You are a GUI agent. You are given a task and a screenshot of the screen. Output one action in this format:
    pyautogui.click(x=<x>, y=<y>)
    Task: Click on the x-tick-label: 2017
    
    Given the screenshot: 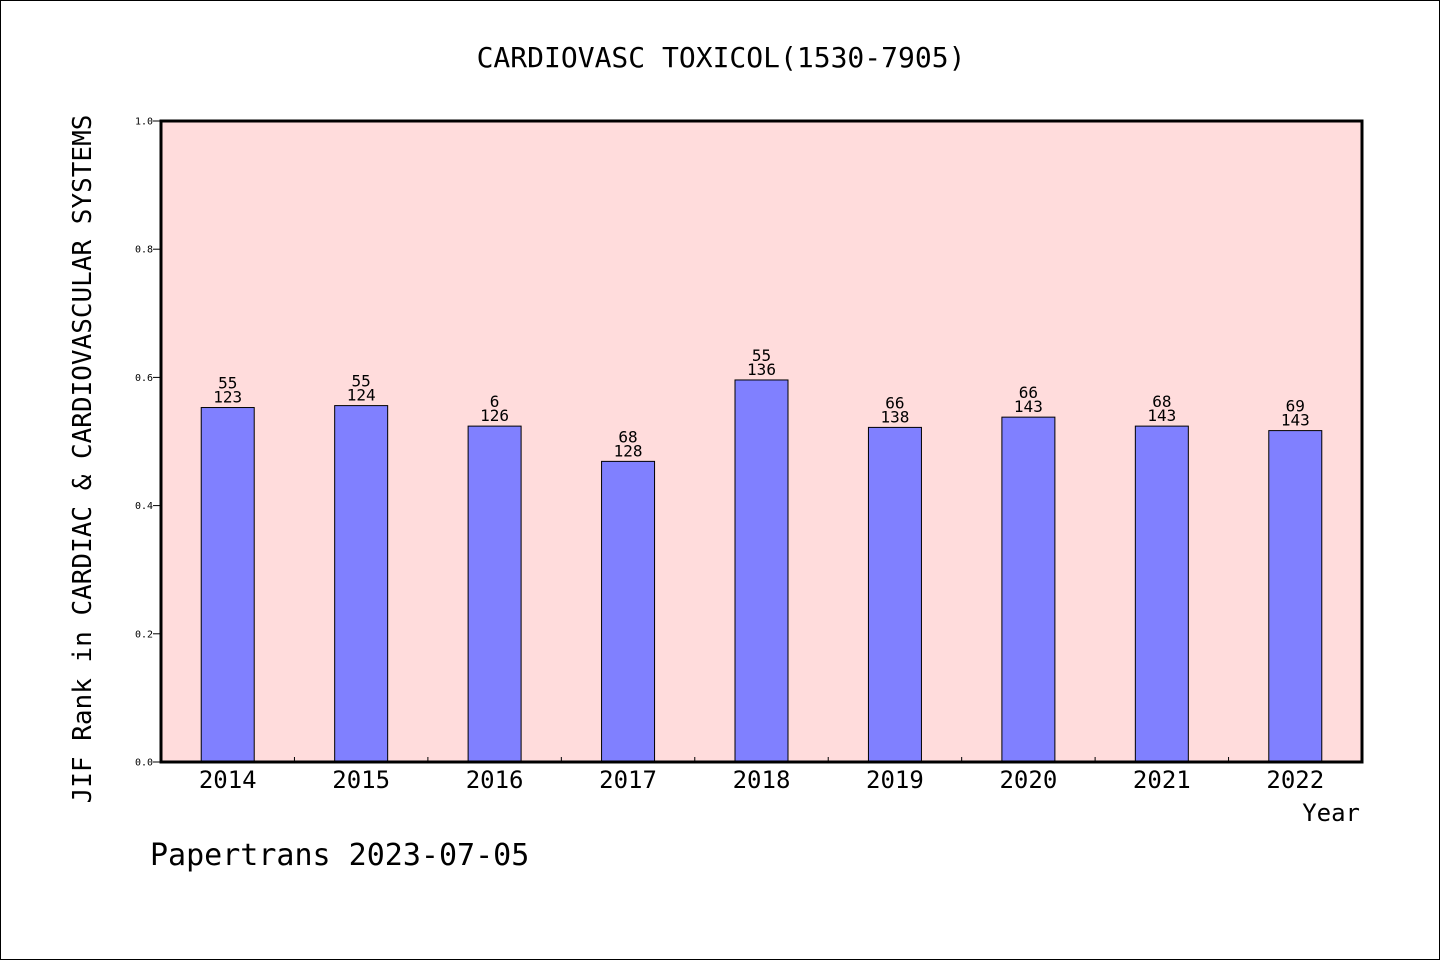 What is the action you would take?
    pyautogui.click(x=628, y=780)
    